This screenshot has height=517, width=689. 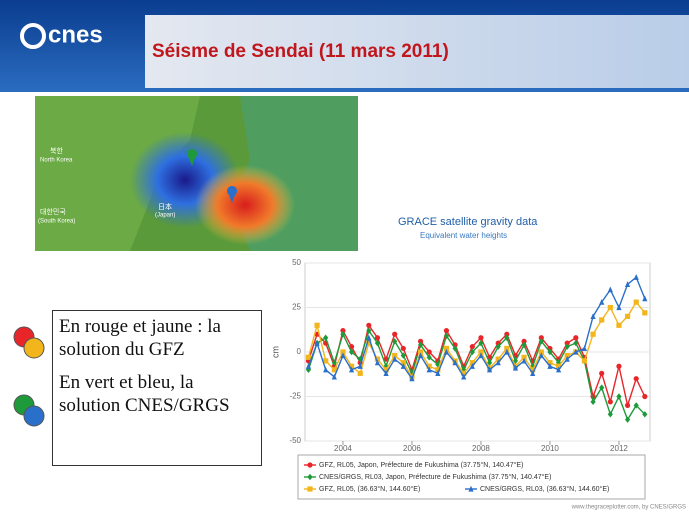 What do you see at coordinates (295, 440) in the screenshot?
I see `y-tick-label: -50` at bounding box center [295, 440].